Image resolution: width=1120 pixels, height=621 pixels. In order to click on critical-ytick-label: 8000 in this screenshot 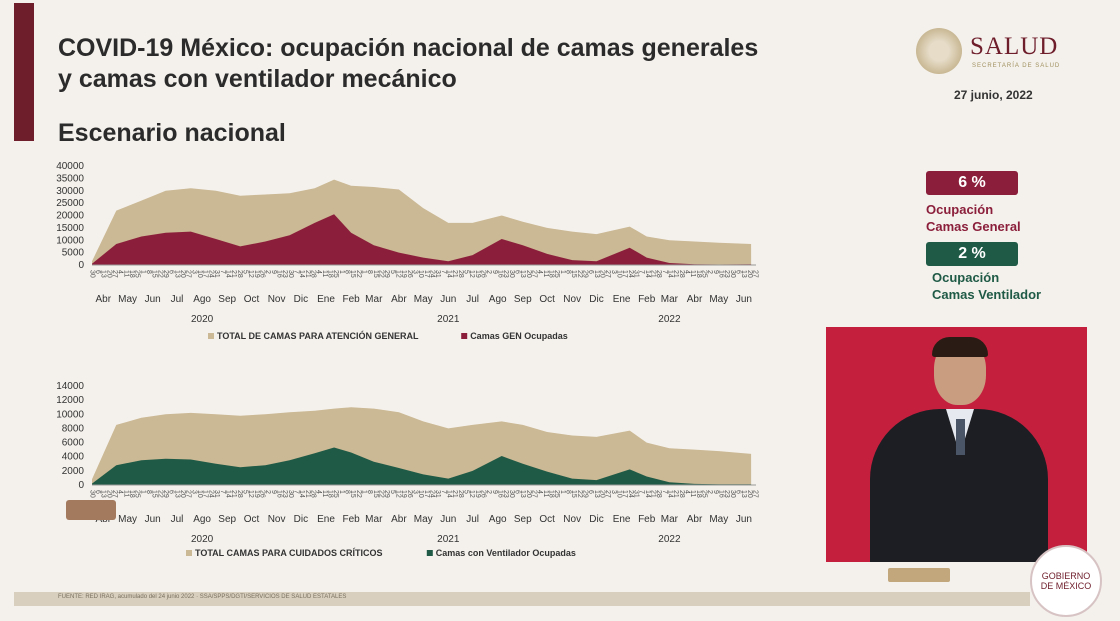, I will do `click(73, 428)`.